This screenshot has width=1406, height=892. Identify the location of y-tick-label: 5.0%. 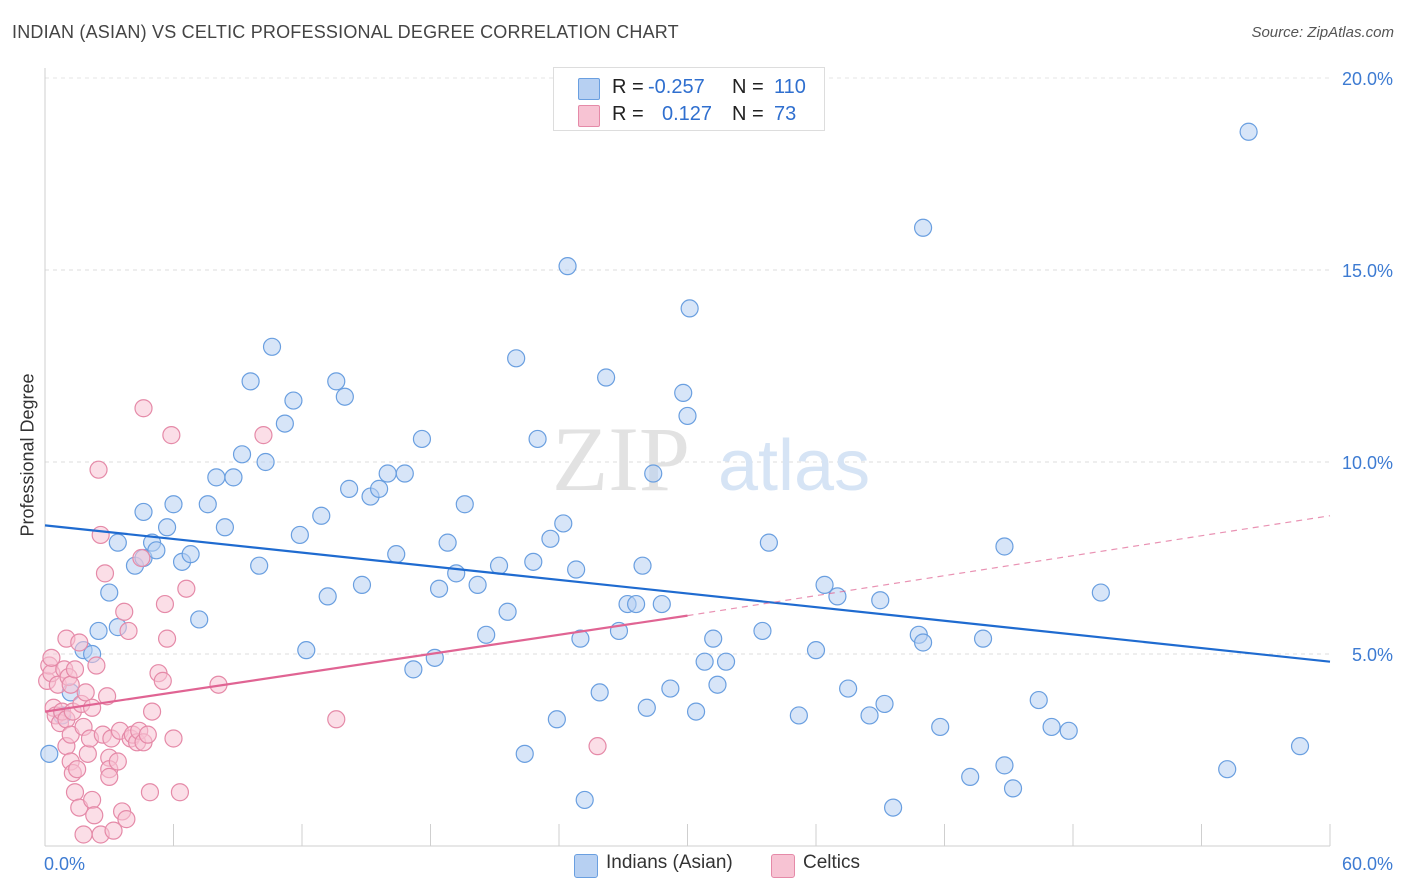
(1372, 655).